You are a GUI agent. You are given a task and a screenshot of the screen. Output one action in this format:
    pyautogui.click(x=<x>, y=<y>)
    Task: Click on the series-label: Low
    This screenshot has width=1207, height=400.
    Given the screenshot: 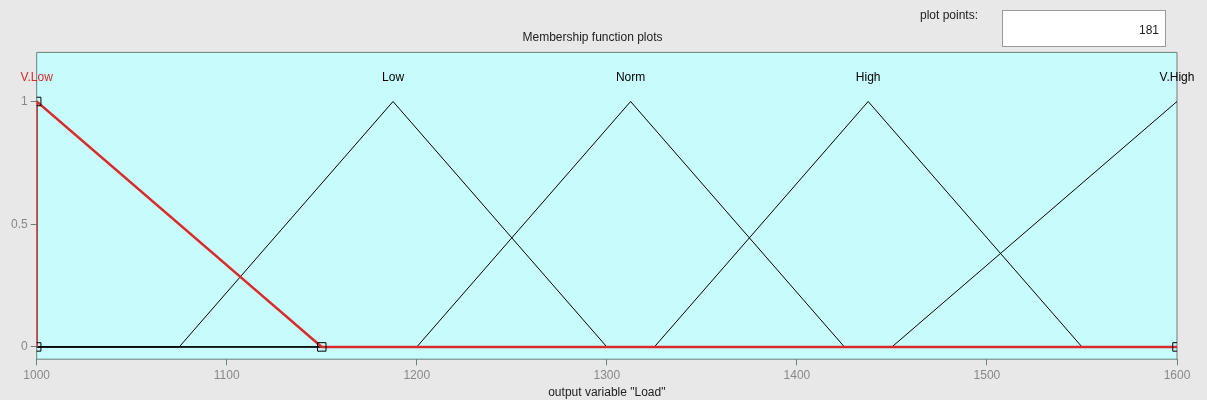 What is the action you would take?
    pyautogui.click(x=393, y=76)
    